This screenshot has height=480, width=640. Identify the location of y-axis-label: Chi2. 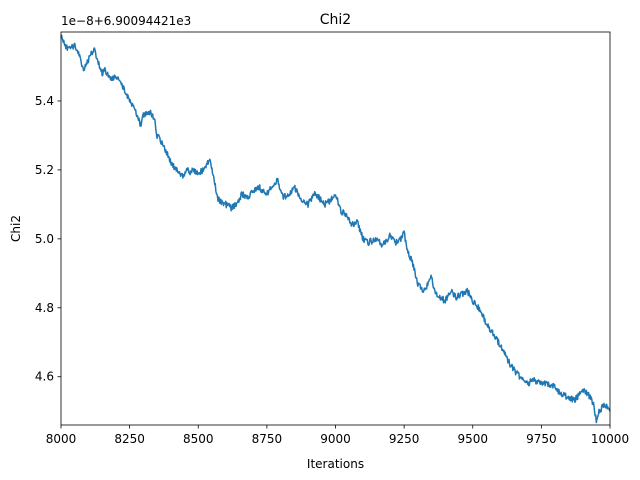
(16, 228).